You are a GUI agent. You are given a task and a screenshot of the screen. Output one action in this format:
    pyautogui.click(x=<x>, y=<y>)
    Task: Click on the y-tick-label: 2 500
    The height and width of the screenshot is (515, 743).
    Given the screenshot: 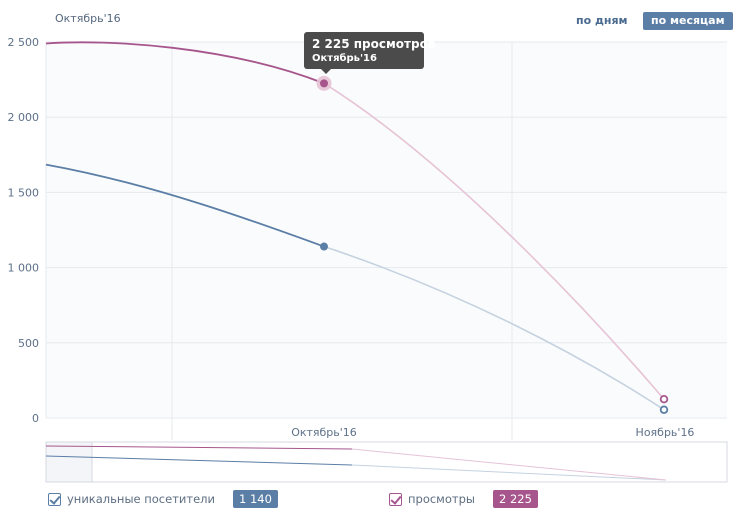 What is the action you would take?
    pyautogui.click(x=24, y=42)
    